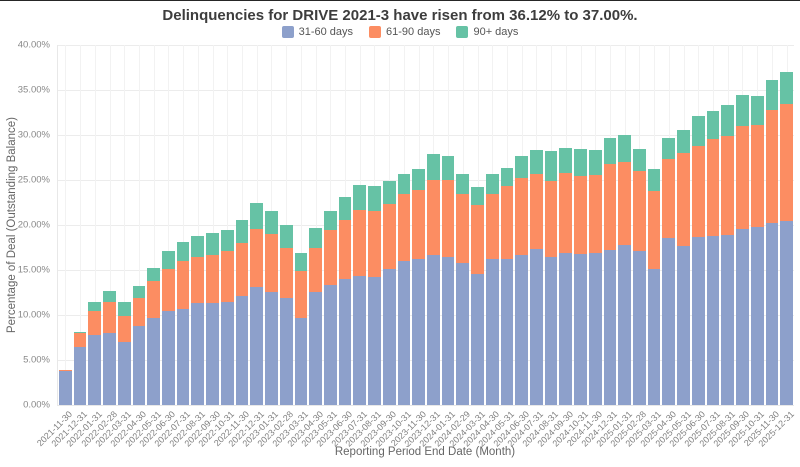 The width and height of the screenshot is (800, 467). What do you see at coordinates (33, 270) in the screenshot?
I see `y-tick-label: 15.00%` at bounding box center [33, 270].